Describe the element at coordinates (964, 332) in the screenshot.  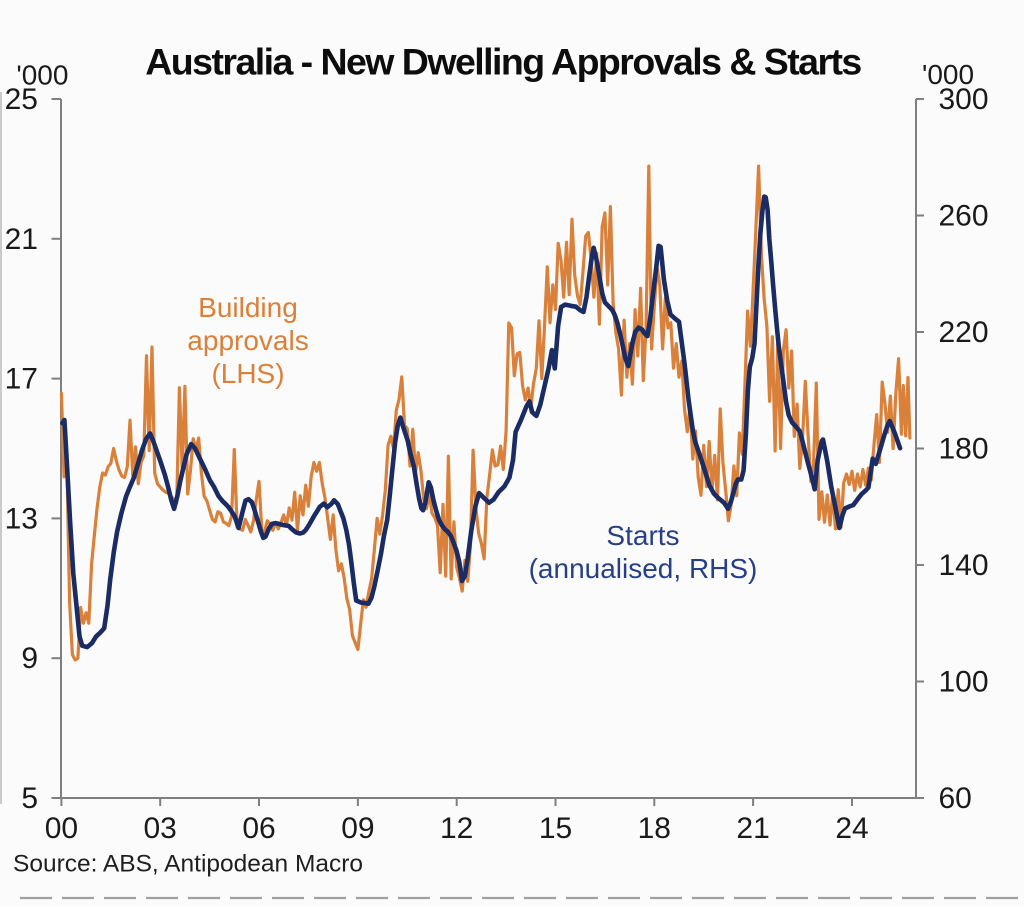
I see `svg-text: 220` at that location.